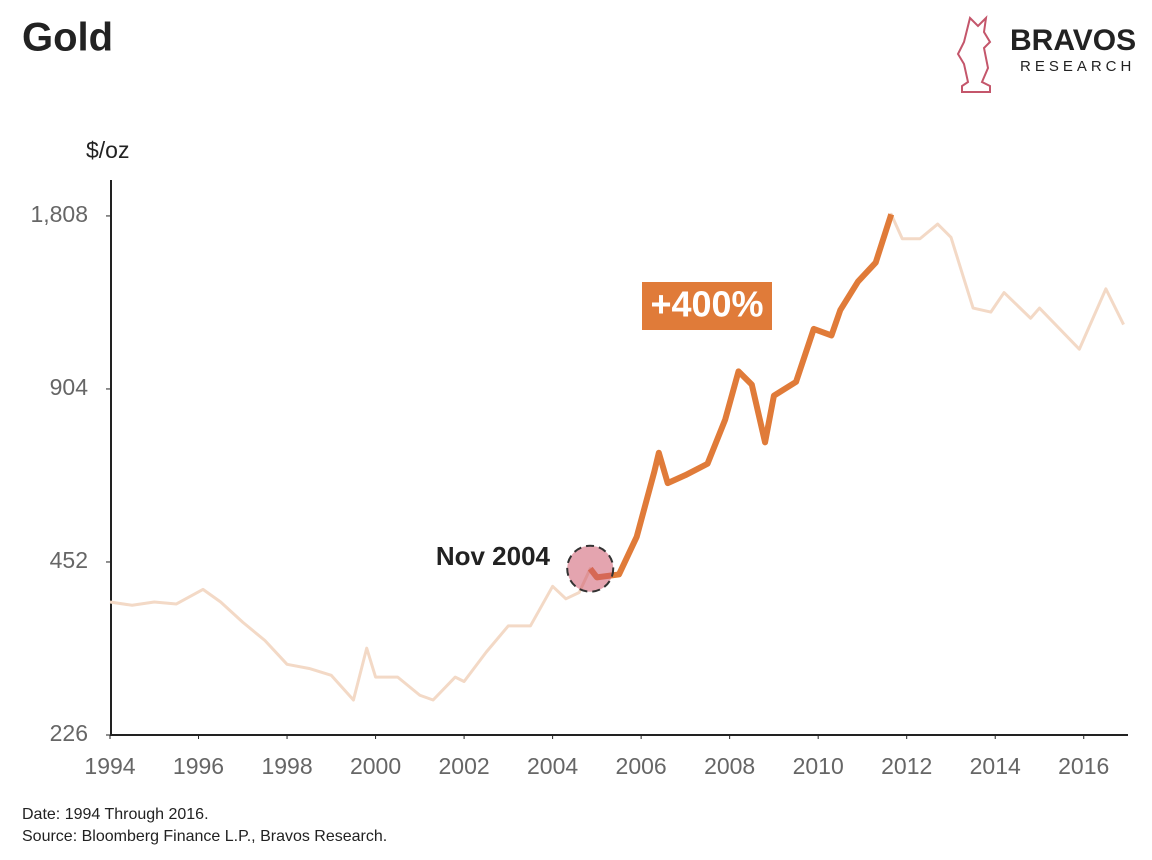  What do you see at coordinates (69, 387) in the screenshot?
I see `y-tick-label: 904` at bounding box center [69, 387].